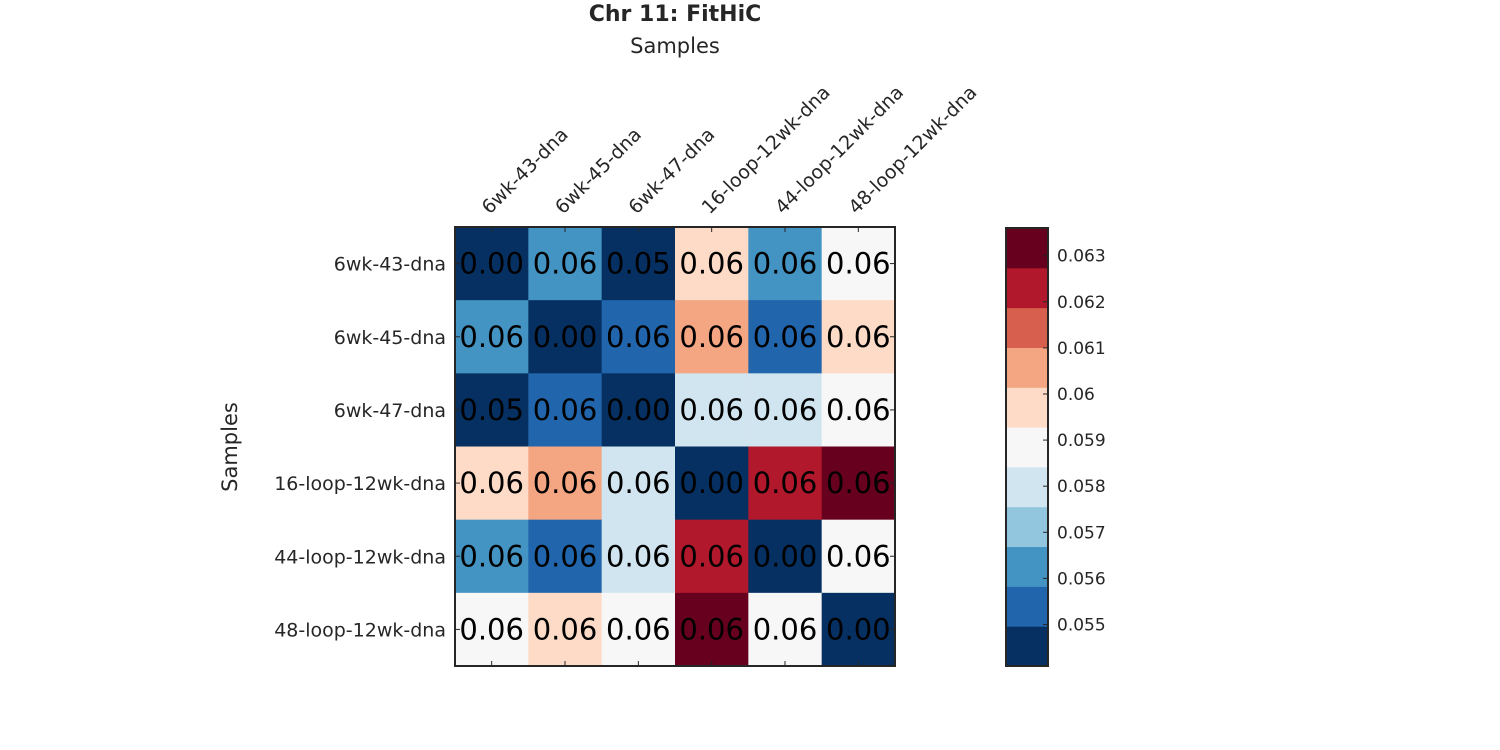 The width and height of the screenshot is (1500, 750). What do you see at coordinates (390, 338) in the screenshot?
I see `y-tick-label: 6wk-45-dna` at bounding box center [390, 338].